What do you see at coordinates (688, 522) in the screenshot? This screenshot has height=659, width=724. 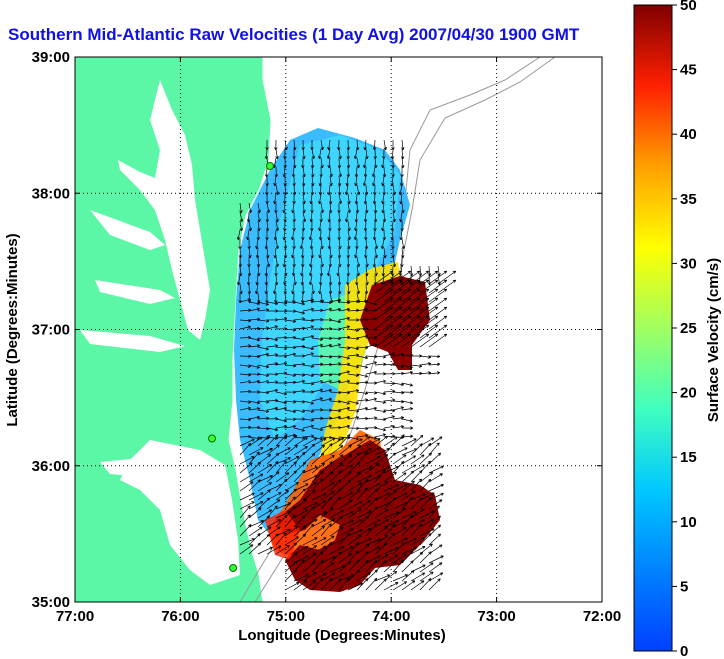 I see `colorbar-tick-label: 10` at bounding box center [688, 522].